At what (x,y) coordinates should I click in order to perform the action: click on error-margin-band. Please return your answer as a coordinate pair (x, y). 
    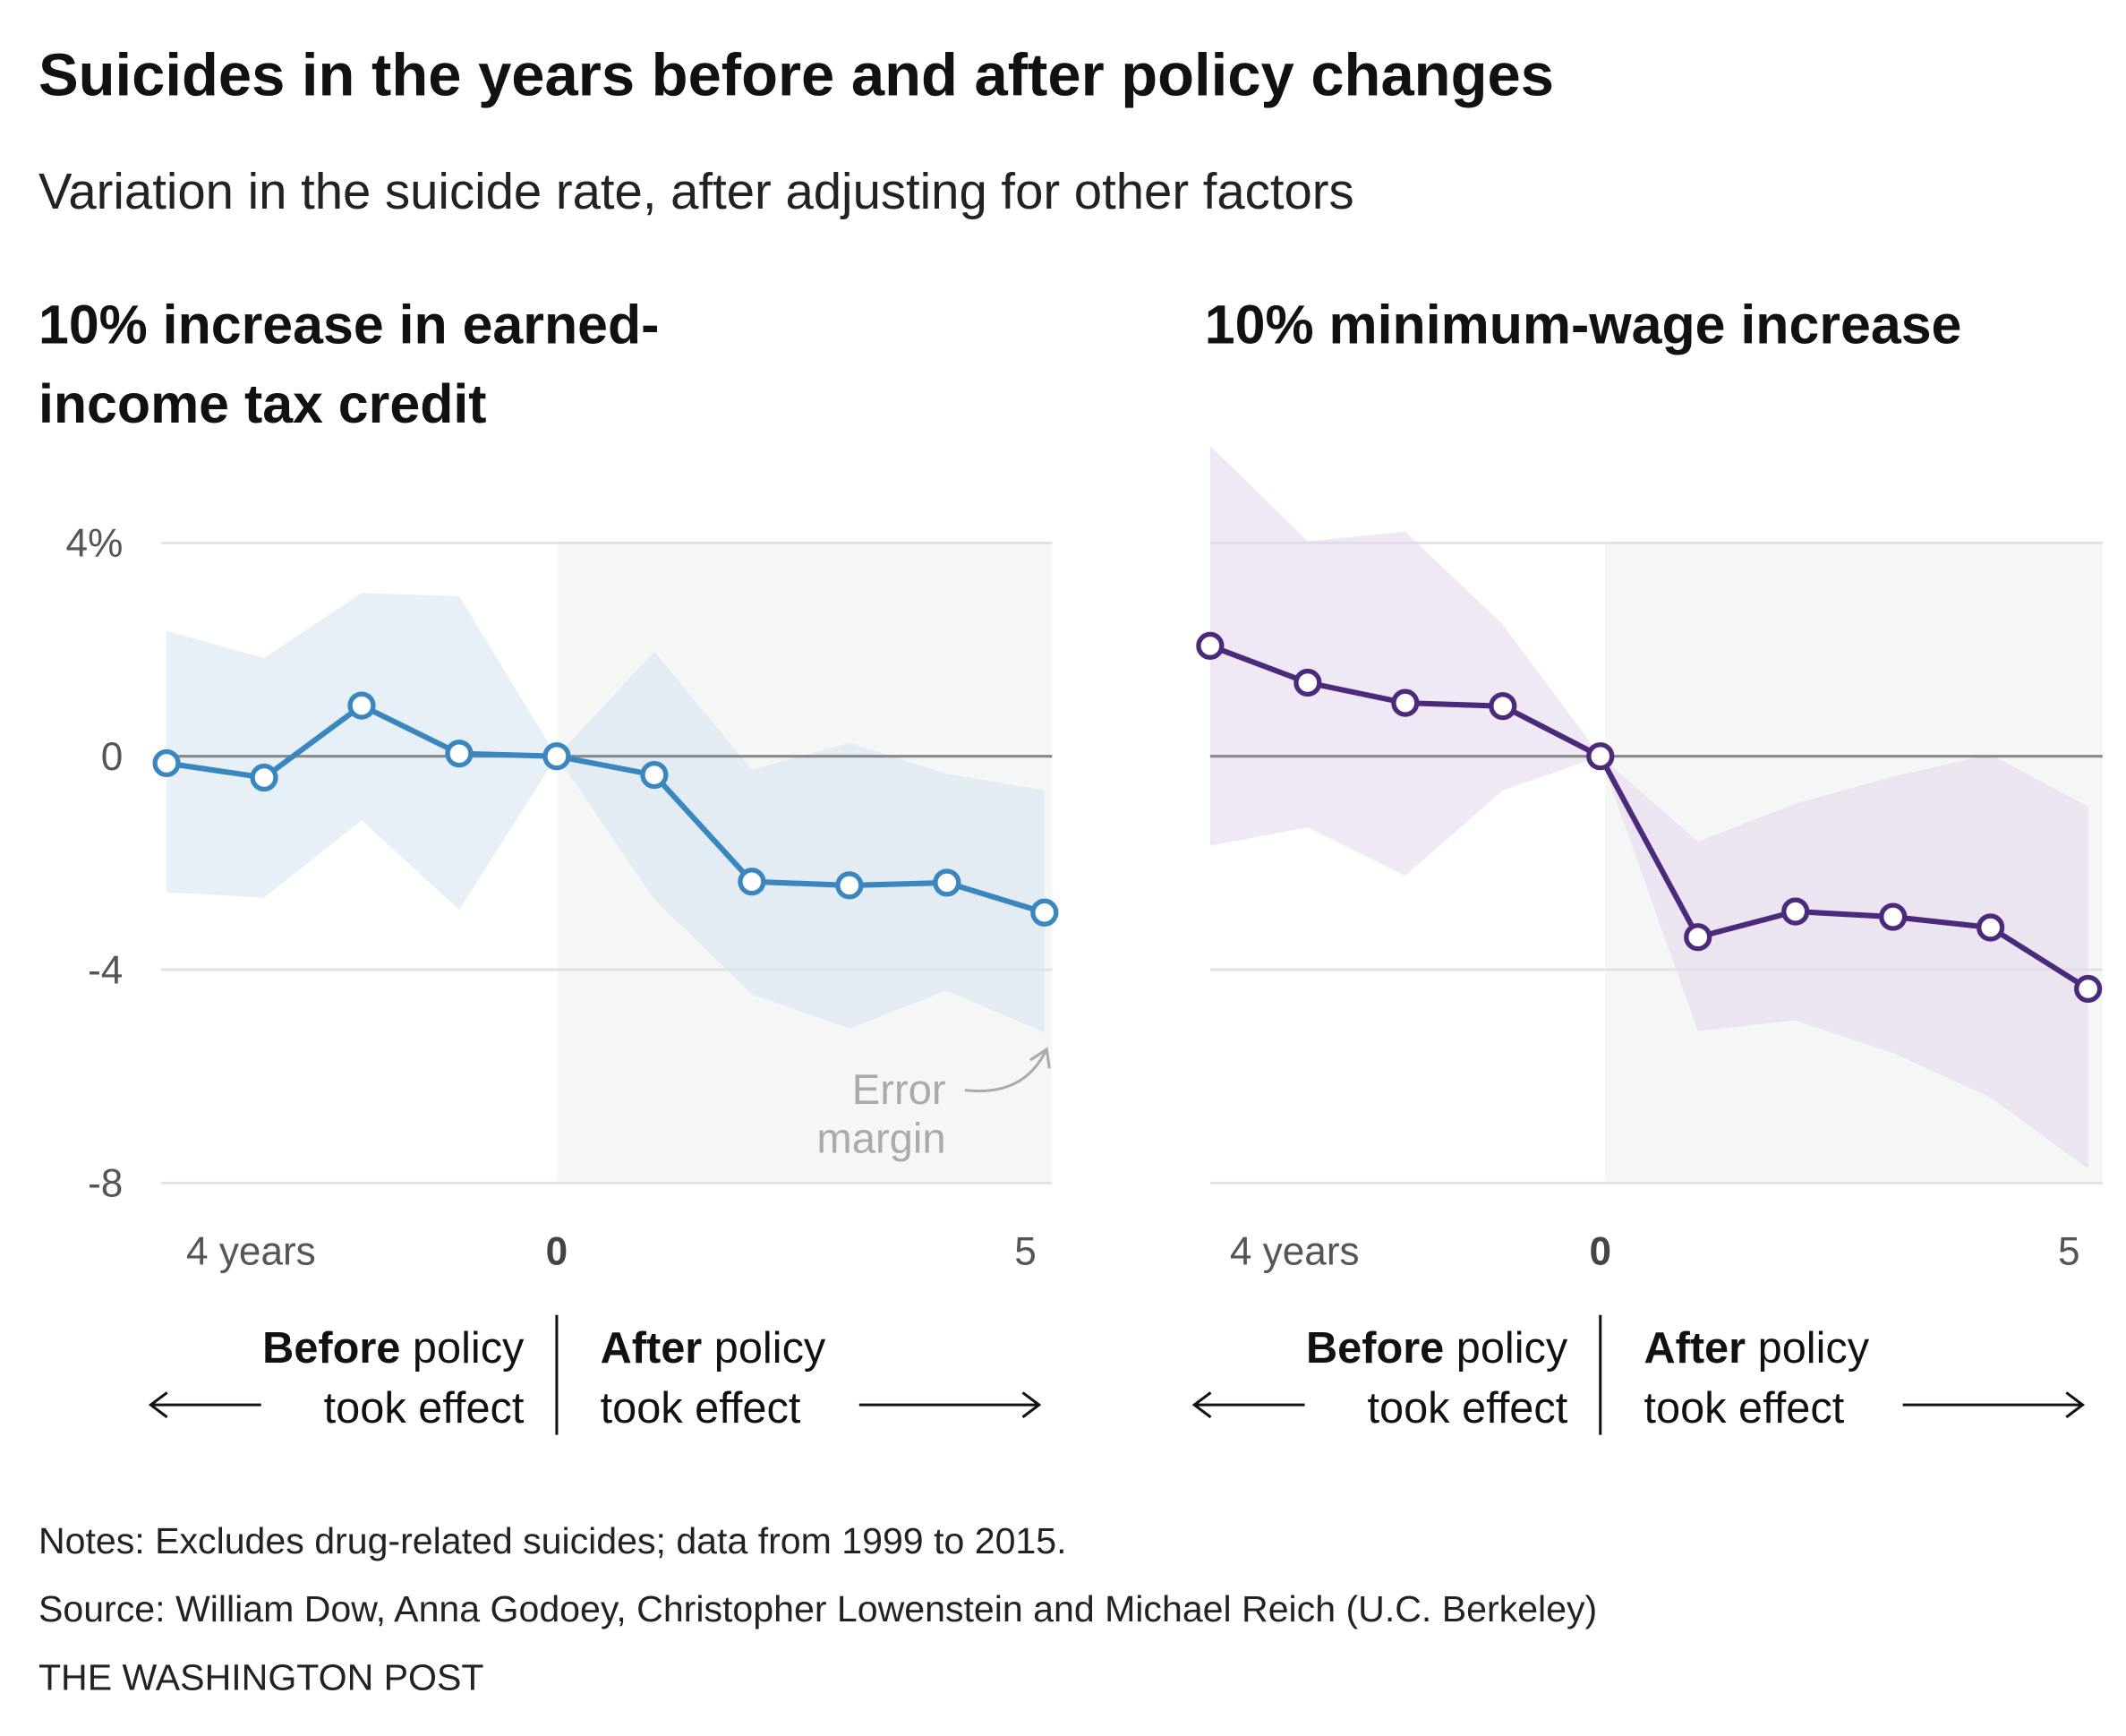
    Looking at the image, I should click on (605, 813).